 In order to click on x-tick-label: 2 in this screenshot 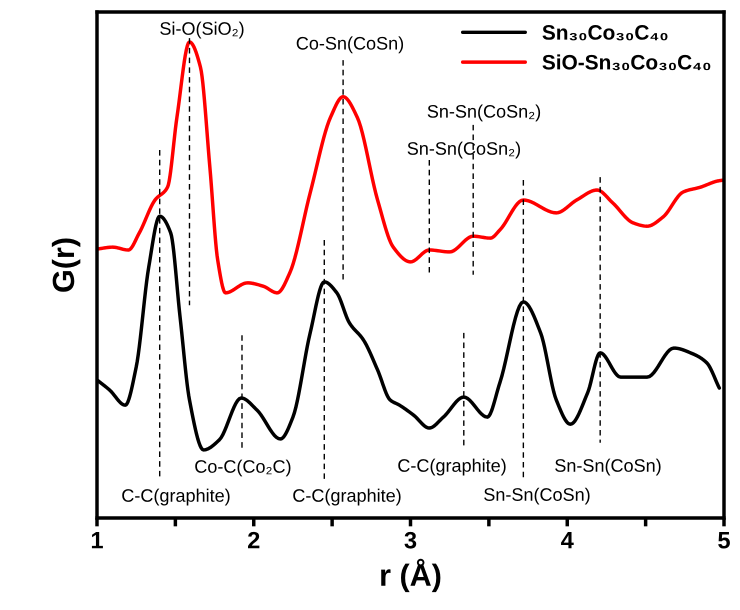, I will do `click(254, 540)`.